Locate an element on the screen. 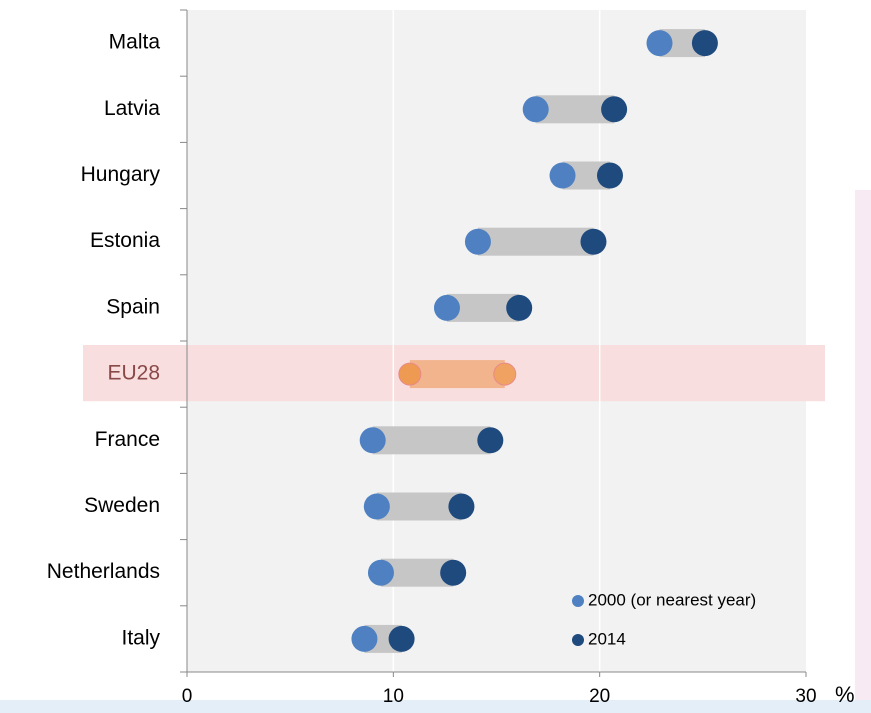 This screenshot has height=713, width=871. x-tick-label: 0 is located at coordinates (187, 696).